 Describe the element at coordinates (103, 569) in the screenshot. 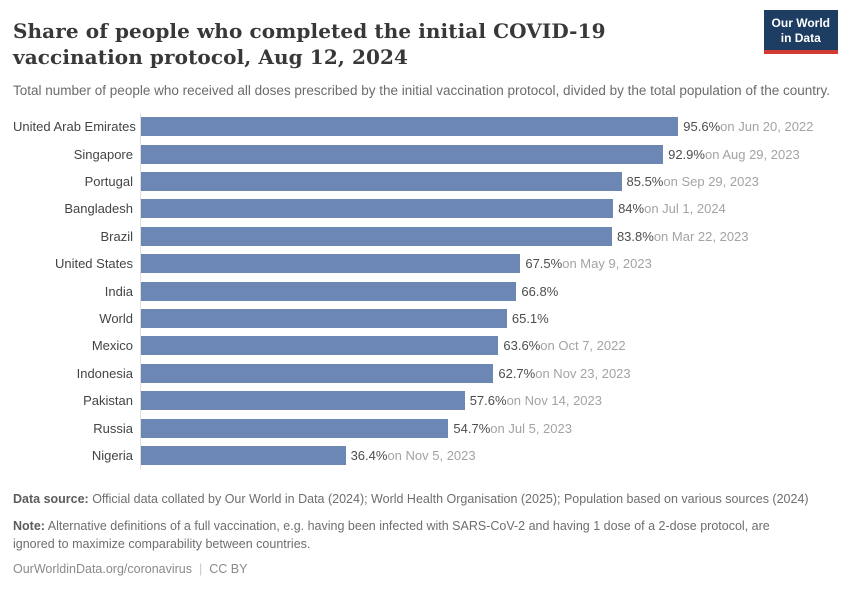

I see `owid-coronavirus-link: OurWorldinData.org/coronavirus` at that location.